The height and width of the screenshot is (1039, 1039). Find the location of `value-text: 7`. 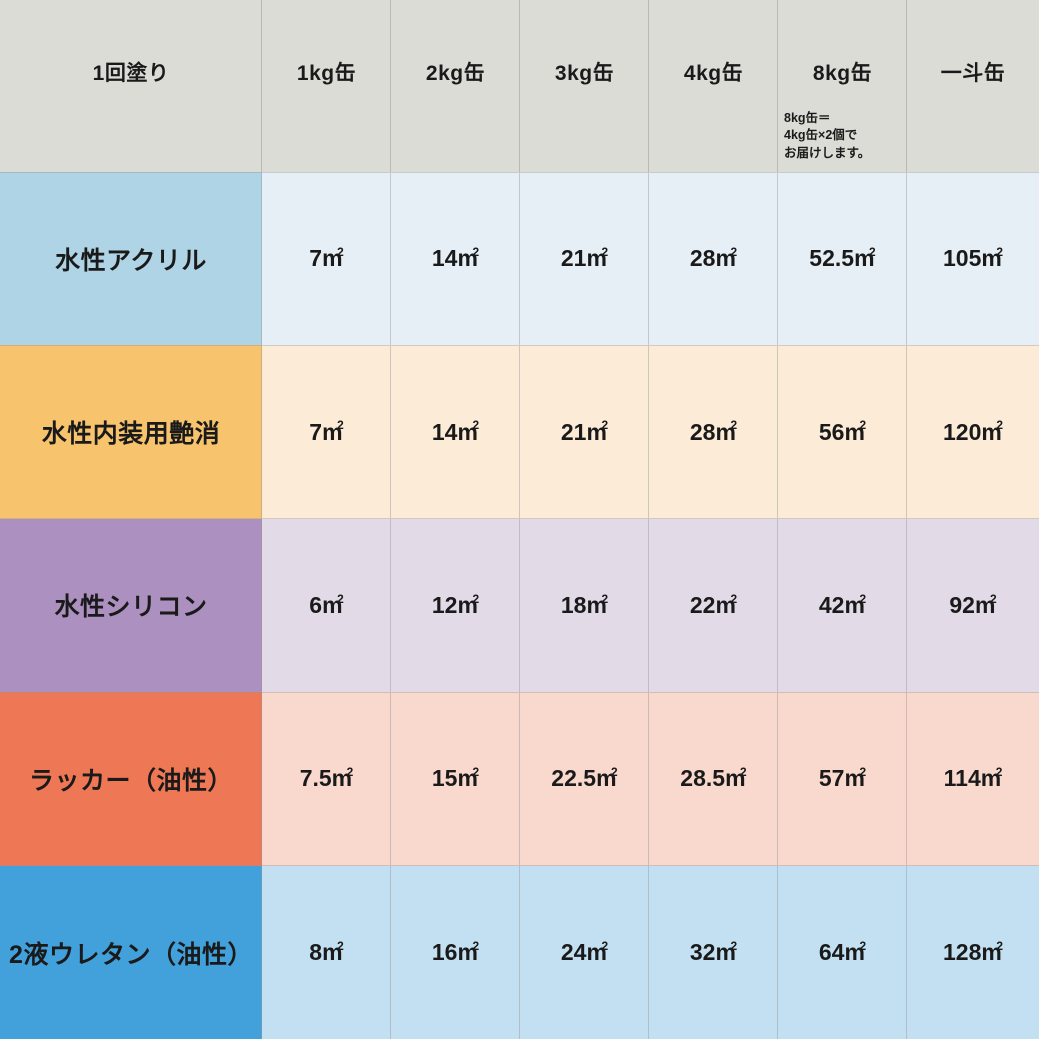

value-text: 7 is located at coordinates (316, 431).